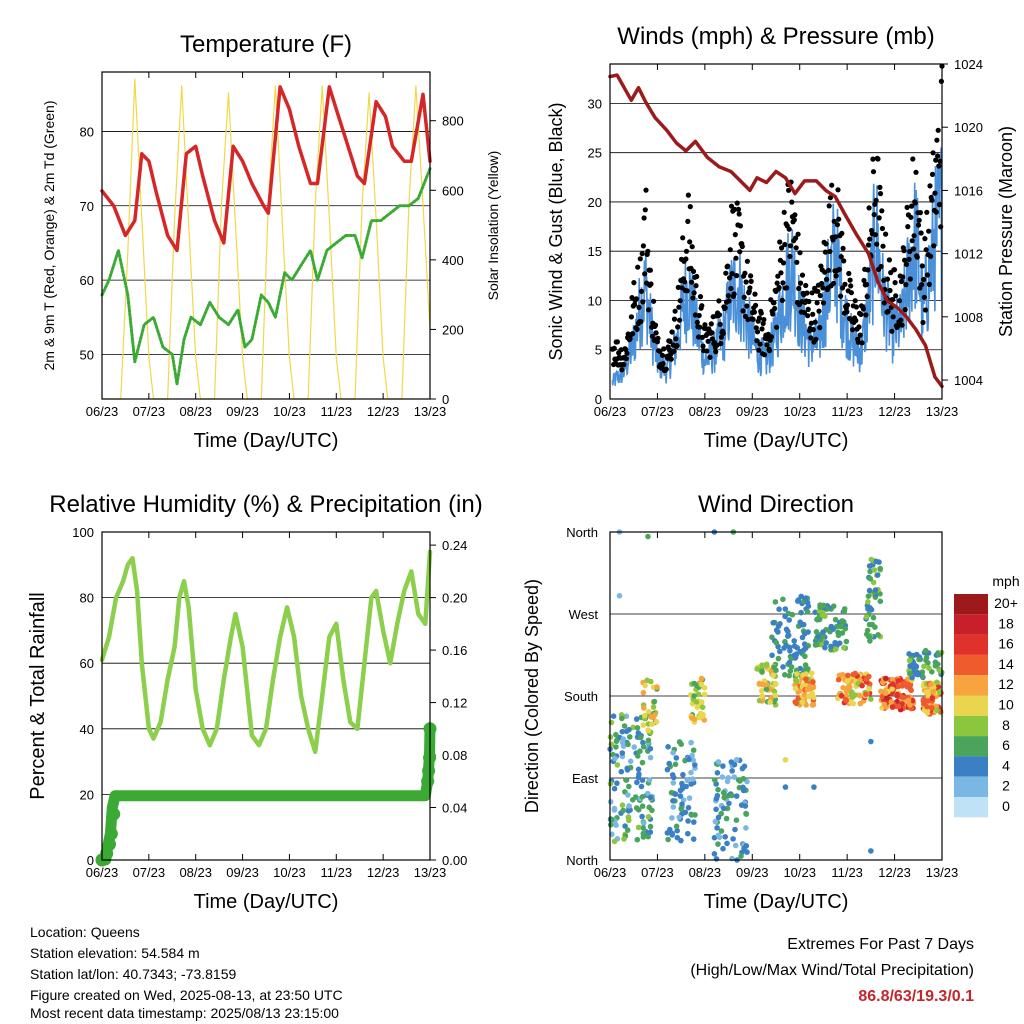 The width and height of the screenshot is (1024, 1024). I want to click on legend-label: 18, so click(1006, 623).